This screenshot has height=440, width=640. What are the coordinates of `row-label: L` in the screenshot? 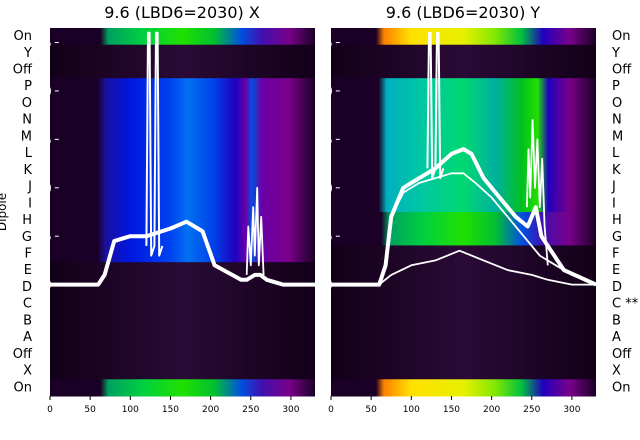 It's located at (616, 153).